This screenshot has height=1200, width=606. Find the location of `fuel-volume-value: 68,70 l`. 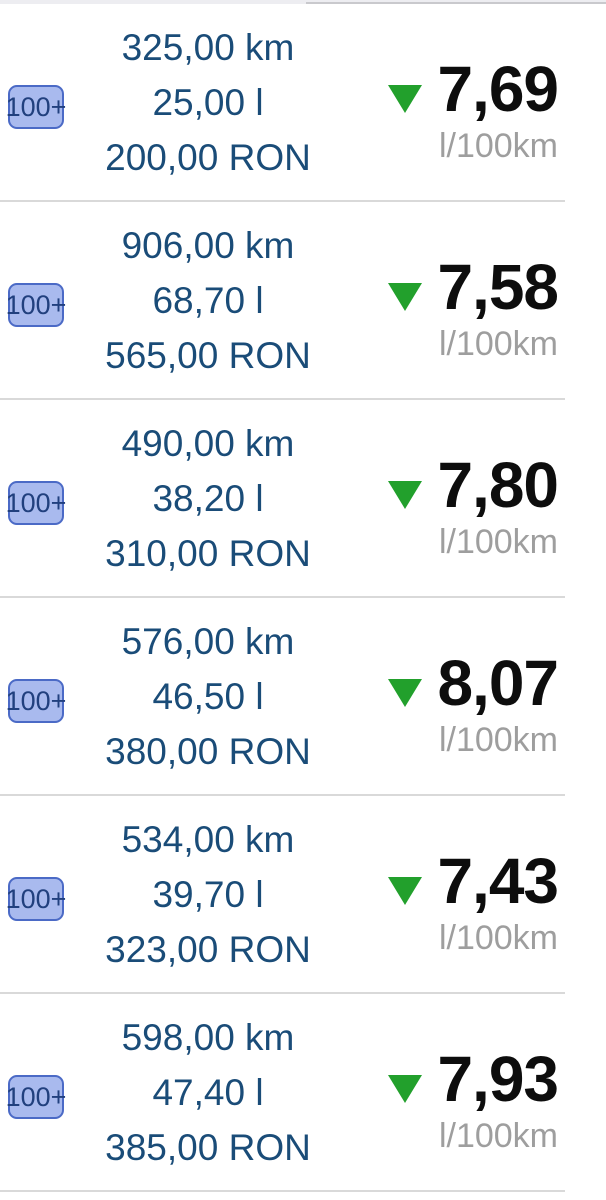

fuel-volume-value: 68,70 l is located at coordinates (208, 300).